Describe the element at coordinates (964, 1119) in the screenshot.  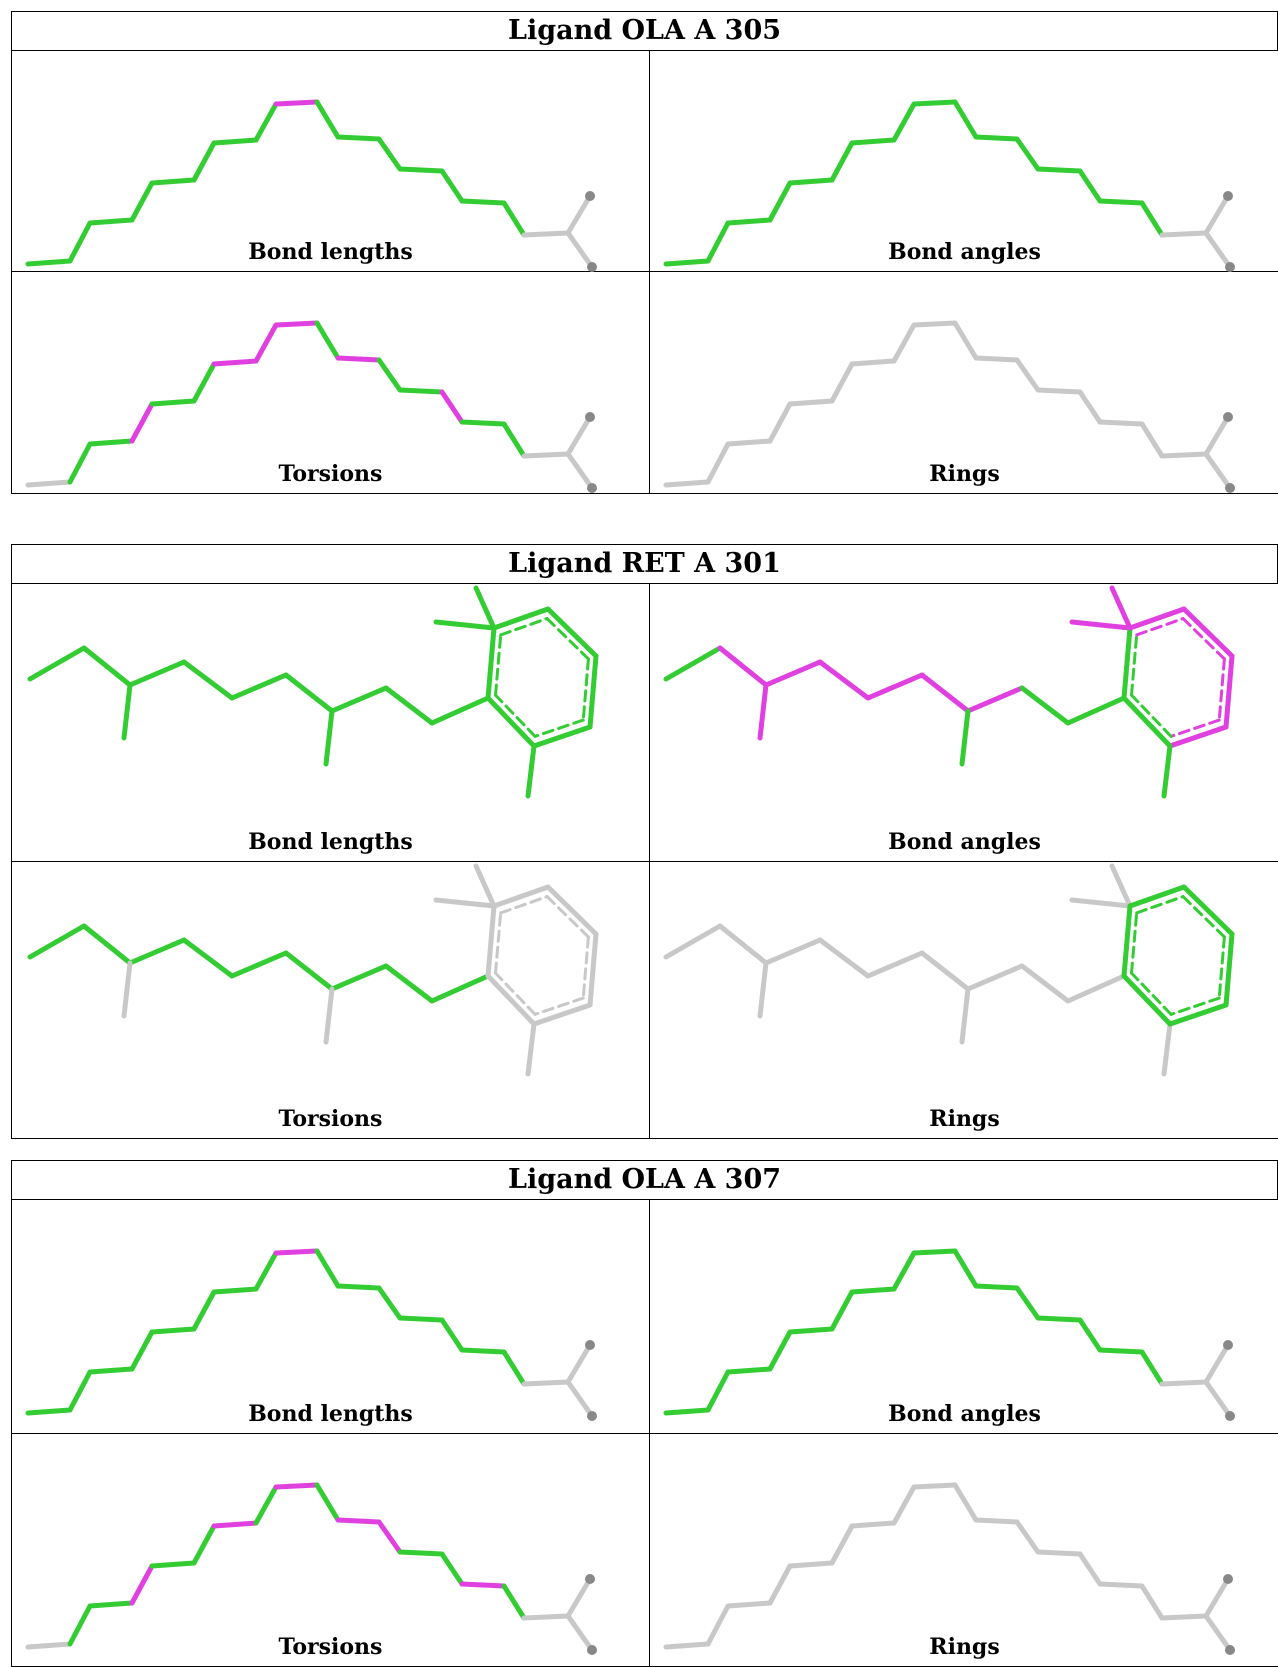
I see `panel-caption: Rings` at that location.